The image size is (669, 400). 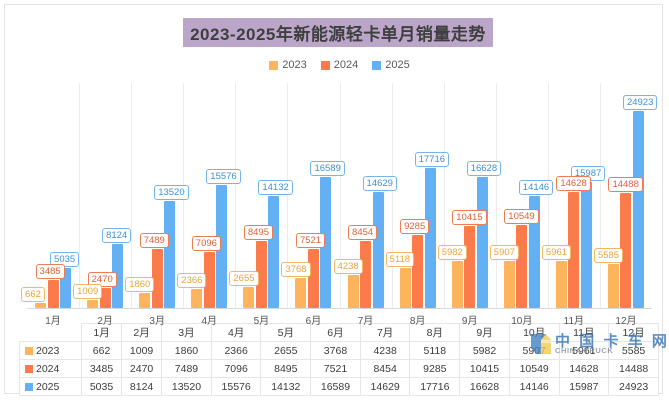 I want to click on x-tick-12月: 12月, so click(x=626, y=321).